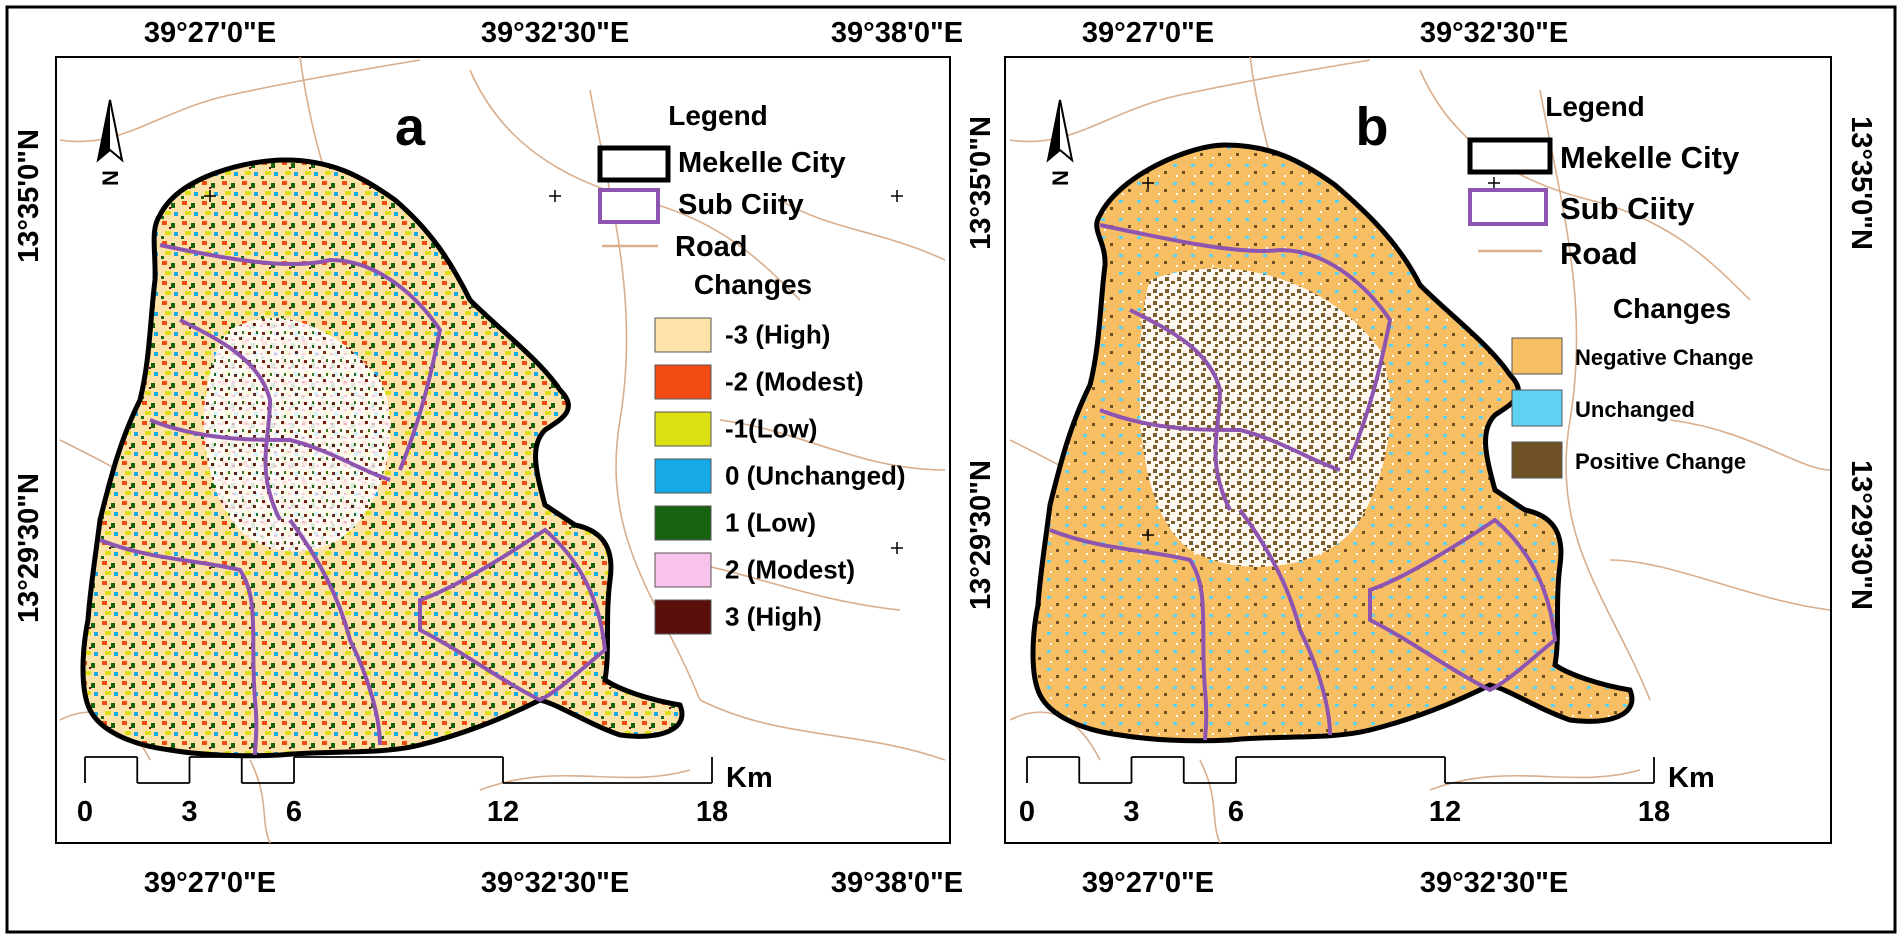 The width and height of the screenshot is (1902, 939). Describe the element at coordinates (503, 812) in the screenshot. I see `panel-a-scale-tick-3: 12` at that location.